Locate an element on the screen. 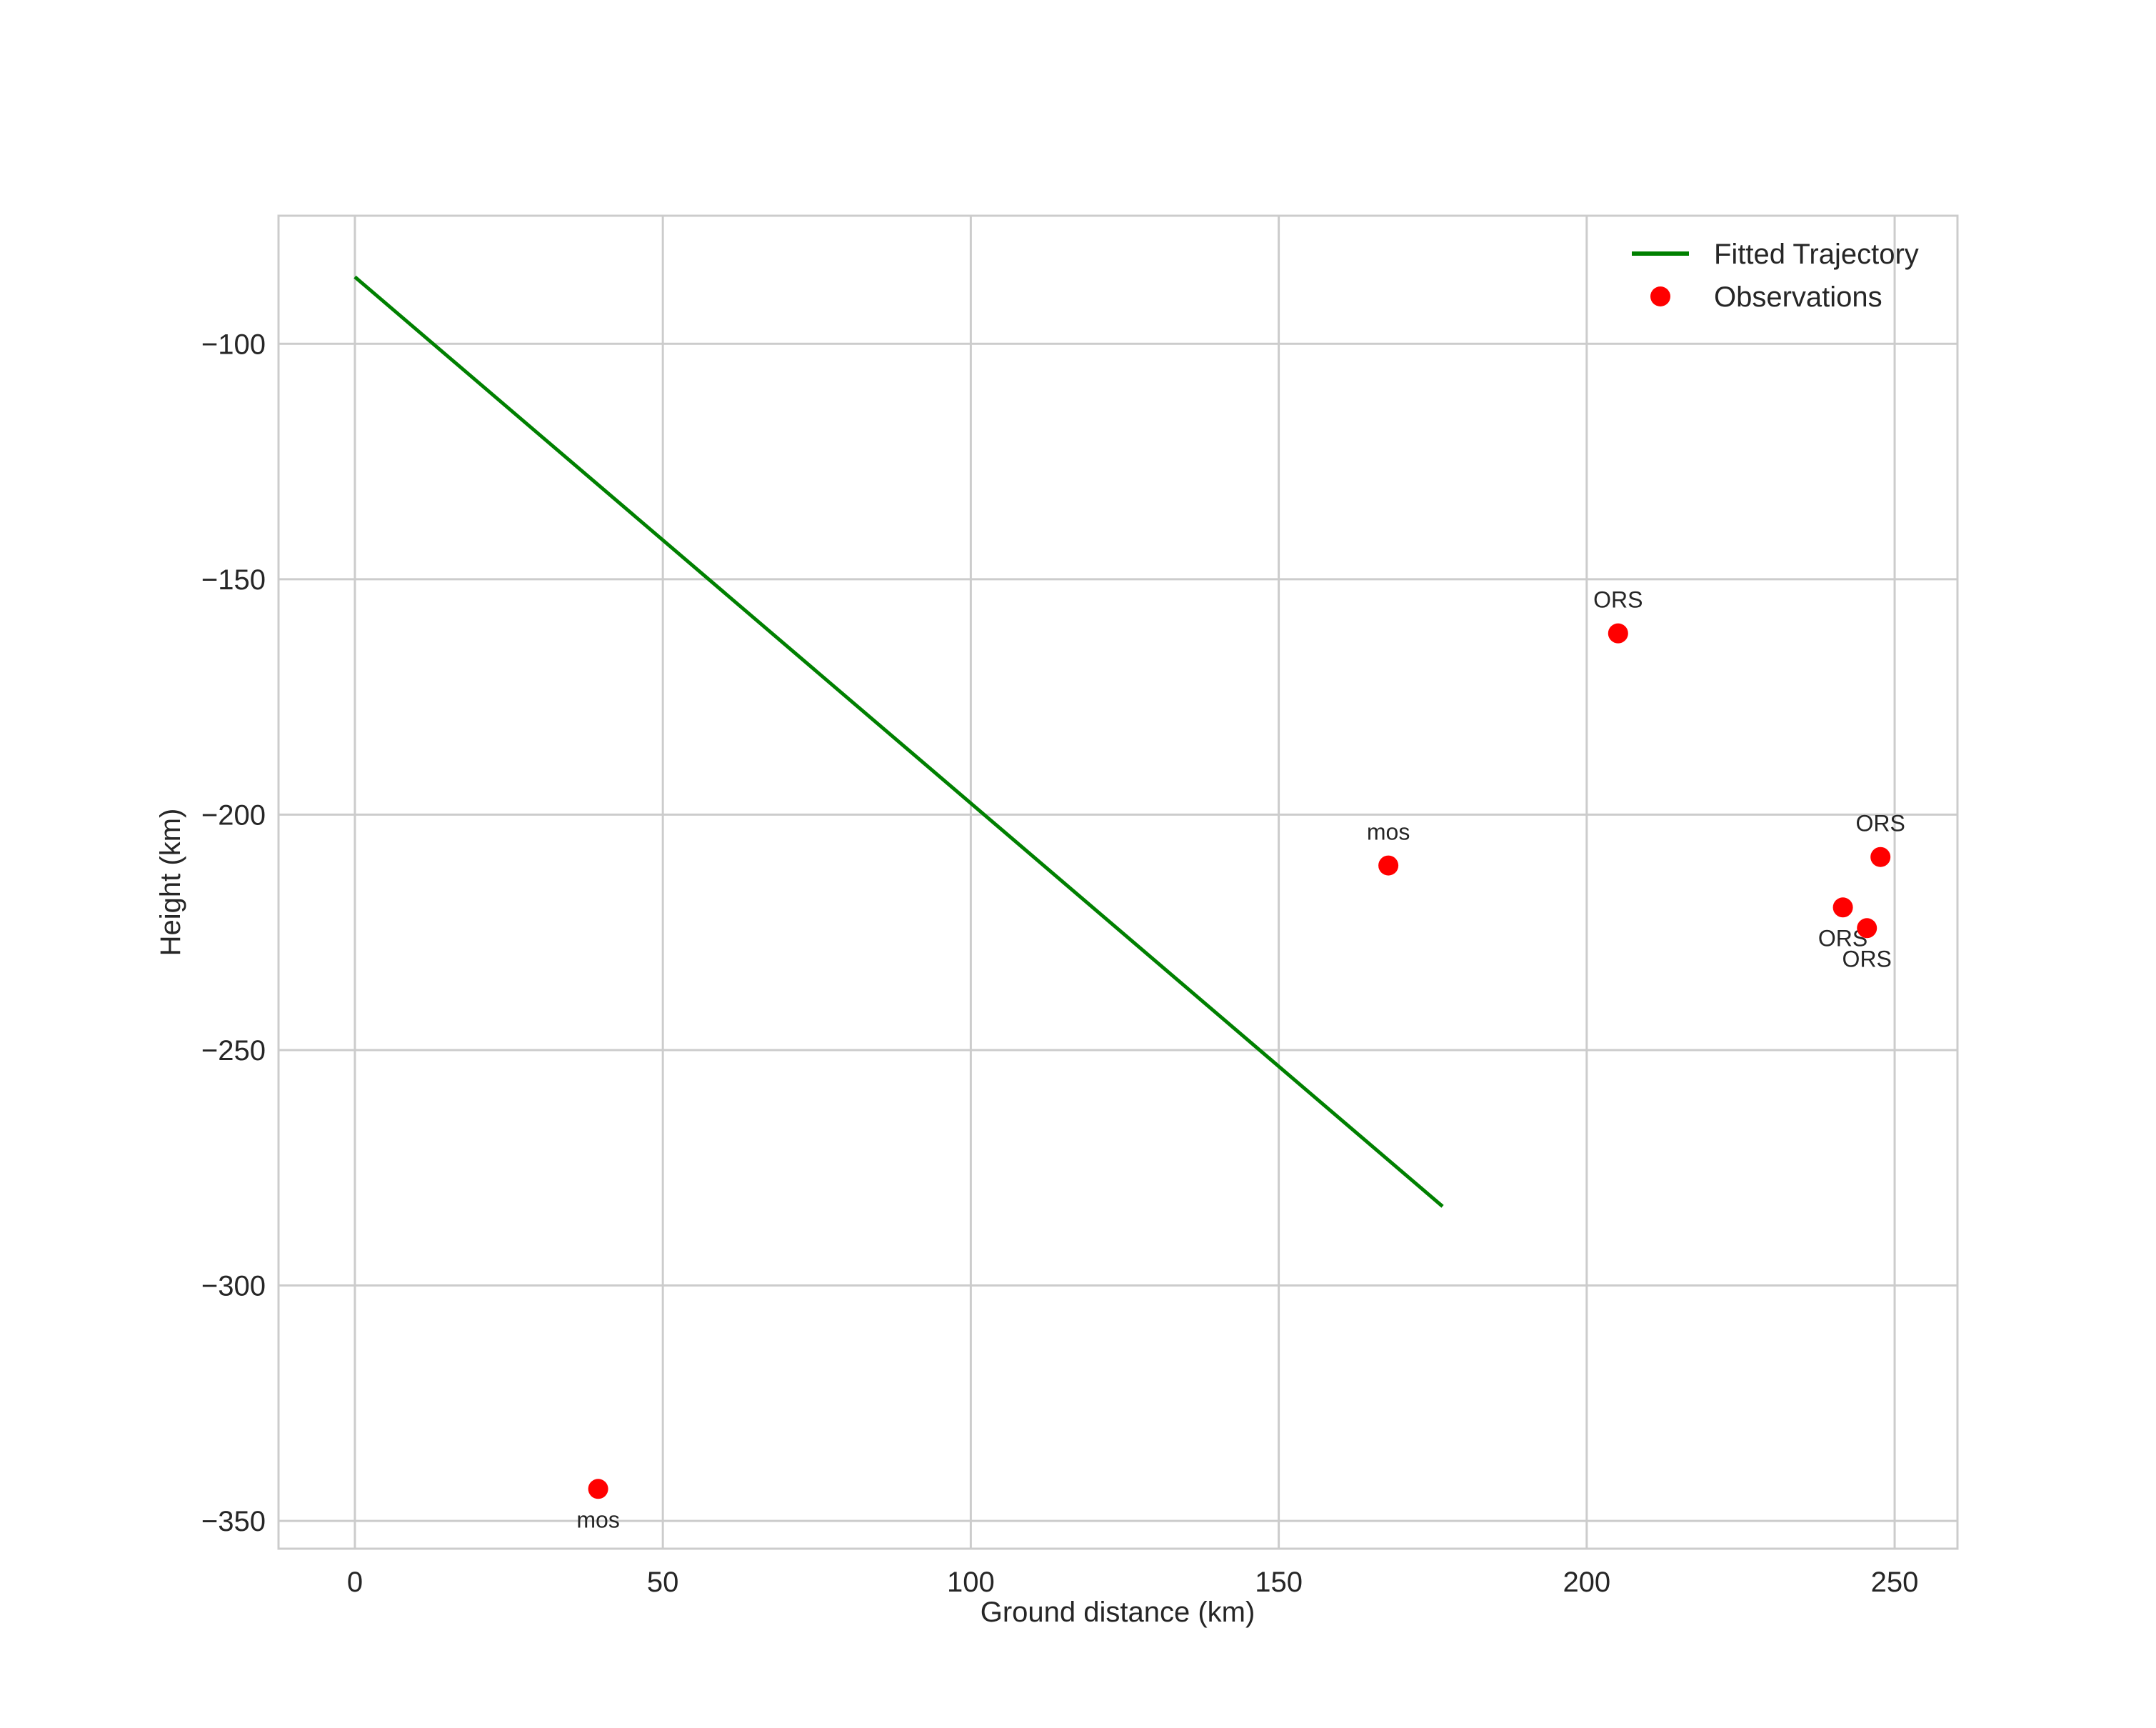 Image resolution: width=2156 pixels, height=1728 pixels. y-tick-label: −200 is located at coordinates (234, 815).